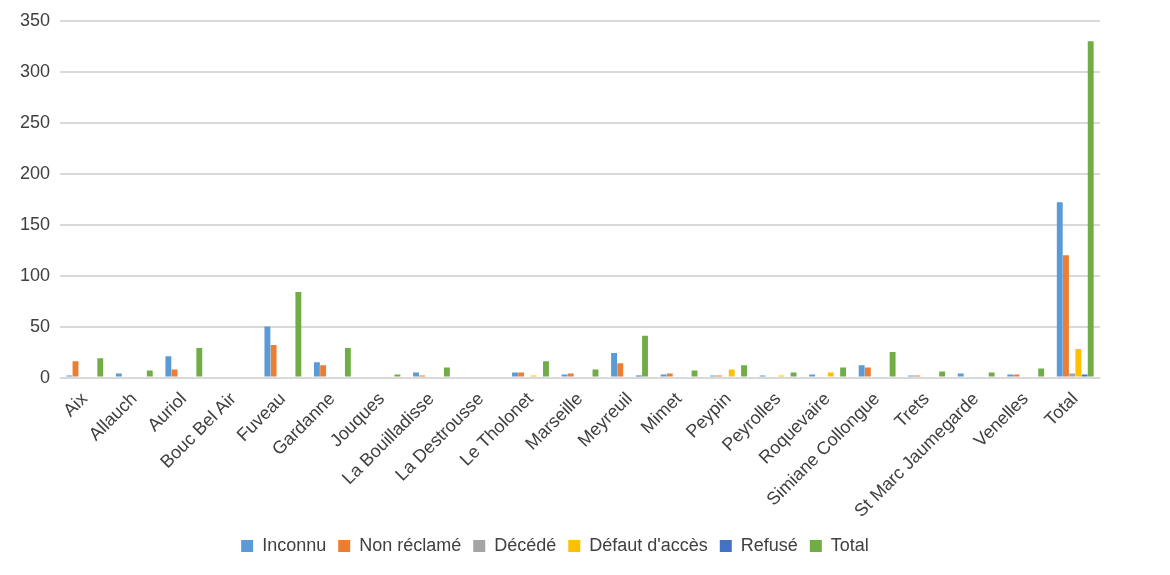  I want to click on y-tick-label: 200, so click(35, 172).